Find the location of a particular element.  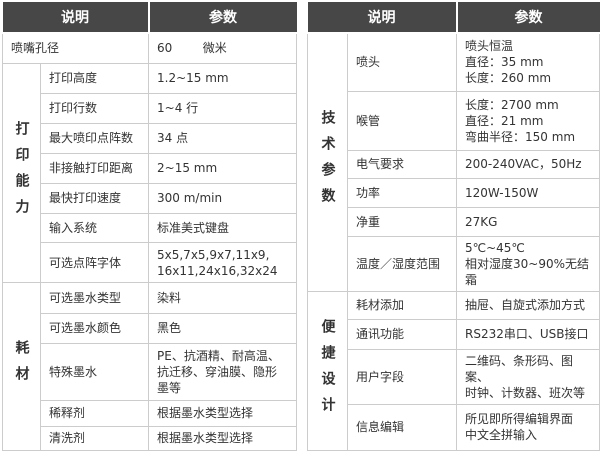

table-row: 喷嘴孔径 60 微米 is located at coordinates (149, 48).